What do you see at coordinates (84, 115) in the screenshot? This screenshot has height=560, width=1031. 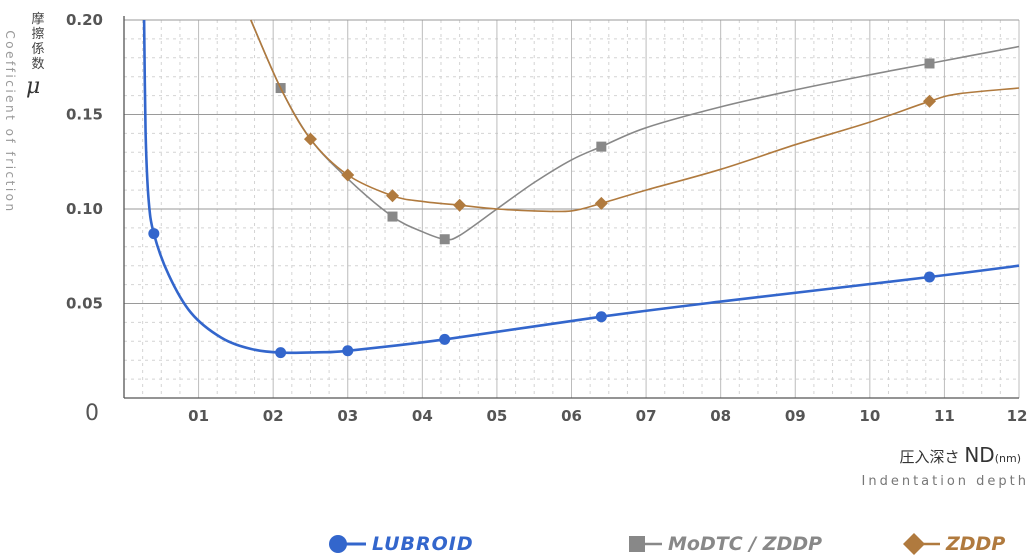 I see `y-tick-label: 0.15` at bounding box center [84, 115].